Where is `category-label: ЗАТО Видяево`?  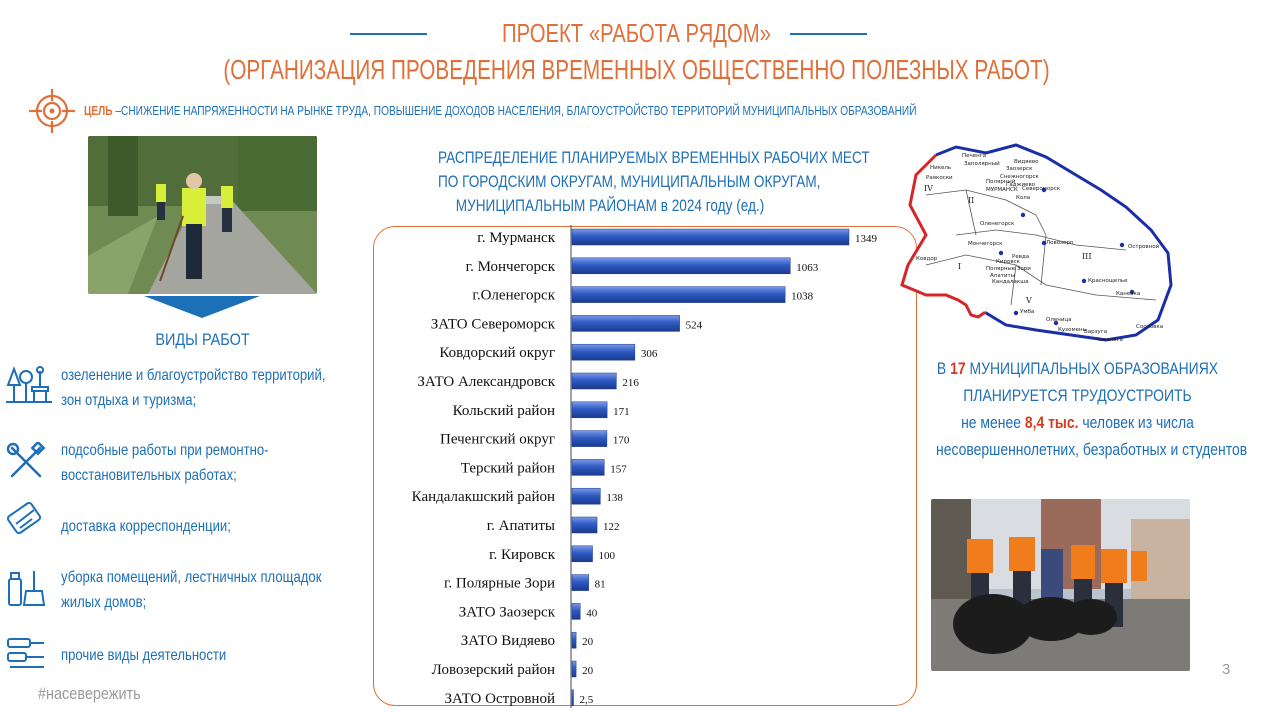 category-label: ЗАТО Видяево is located at coordinates (508, 641).